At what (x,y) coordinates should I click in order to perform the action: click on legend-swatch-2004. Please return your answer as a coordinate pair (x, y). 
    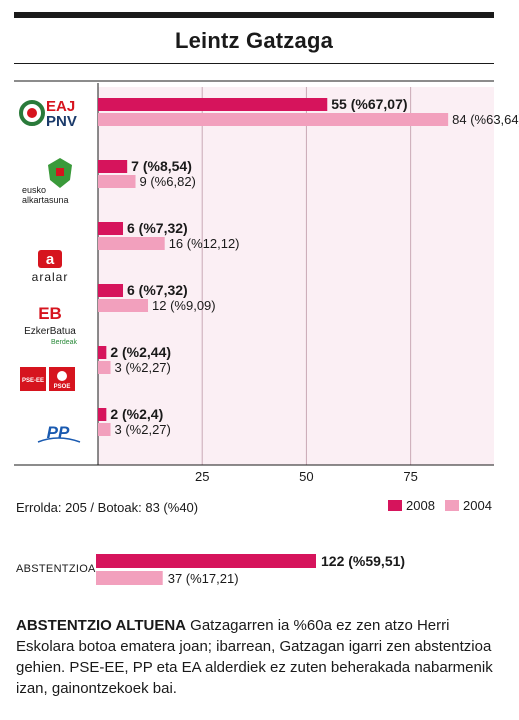
    Looking at the image, I should click on (452, 505).